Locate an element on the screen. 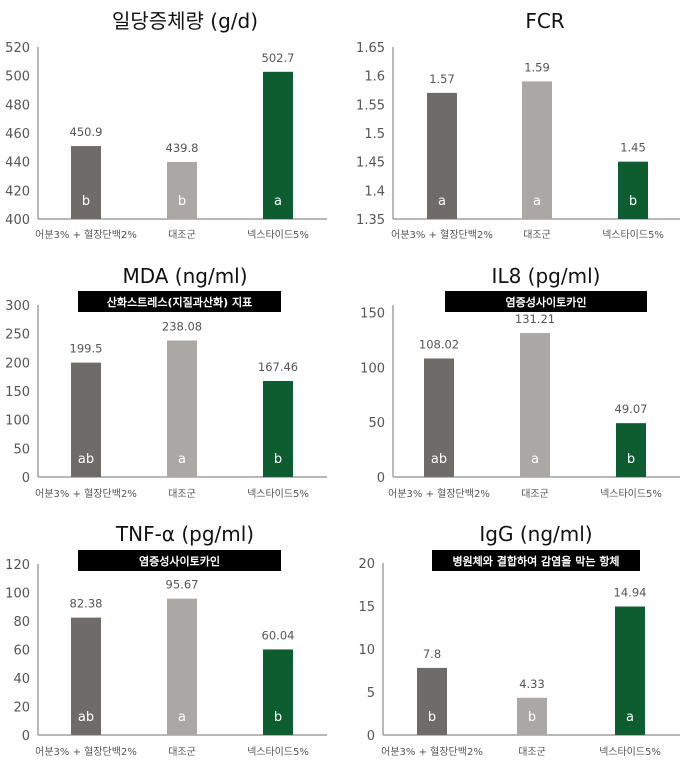 This screenshot has width=680, height=761. data-label: 95.67 is located at coordinates (182, 585).